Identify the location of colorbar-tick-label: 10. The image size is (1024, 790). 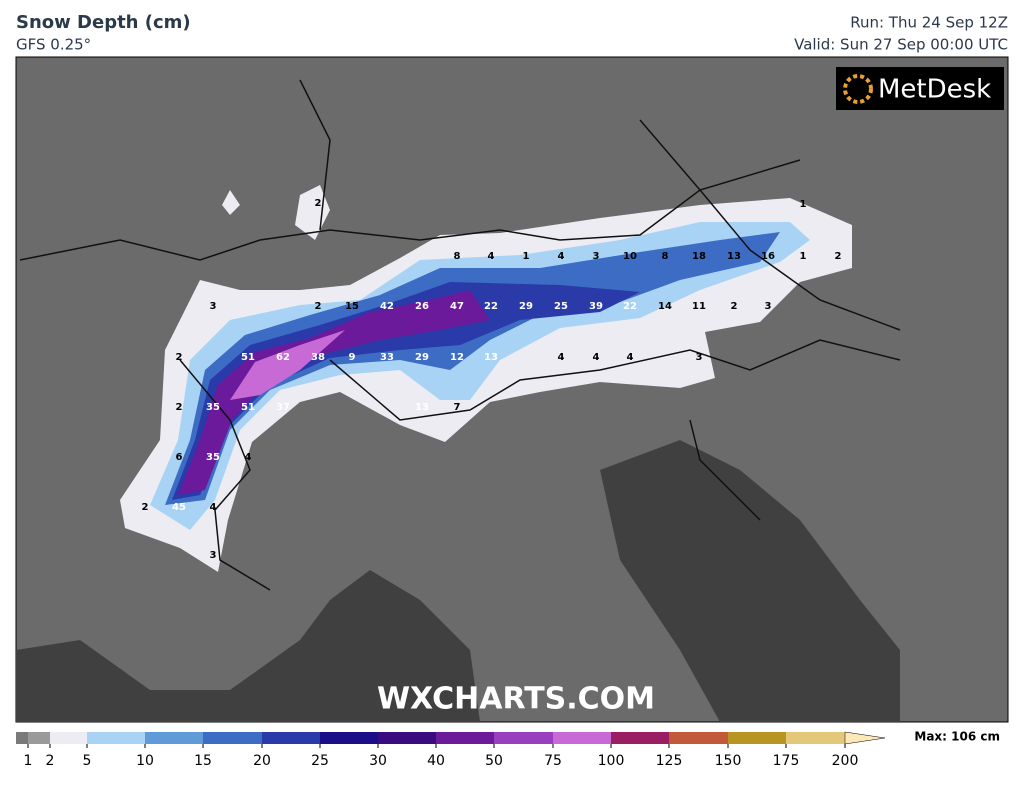
(145, 761).